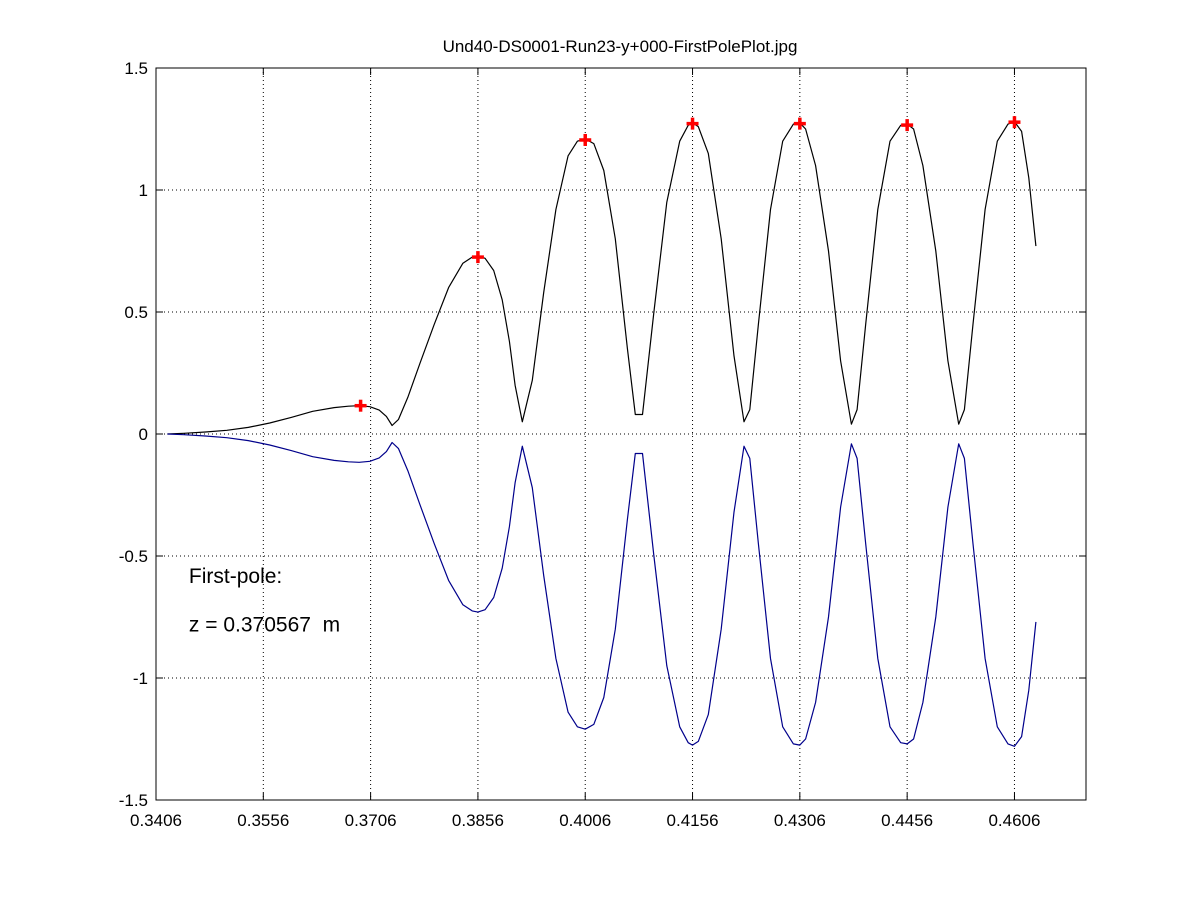  Describe the element at coordinates (264, 625) in the screenshot. I see `first-pole-value: z = 0.370567 m` at that location.